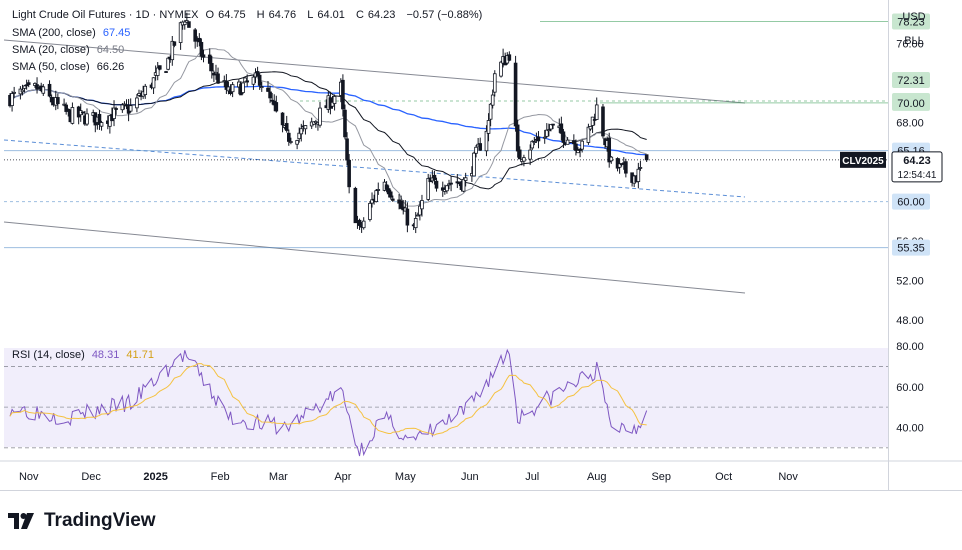 The image size is (962, 550). What do you see at coordinates (374, 71) in the screenshot?
I see `upper-channel-line` at bounding box center [374, 71].